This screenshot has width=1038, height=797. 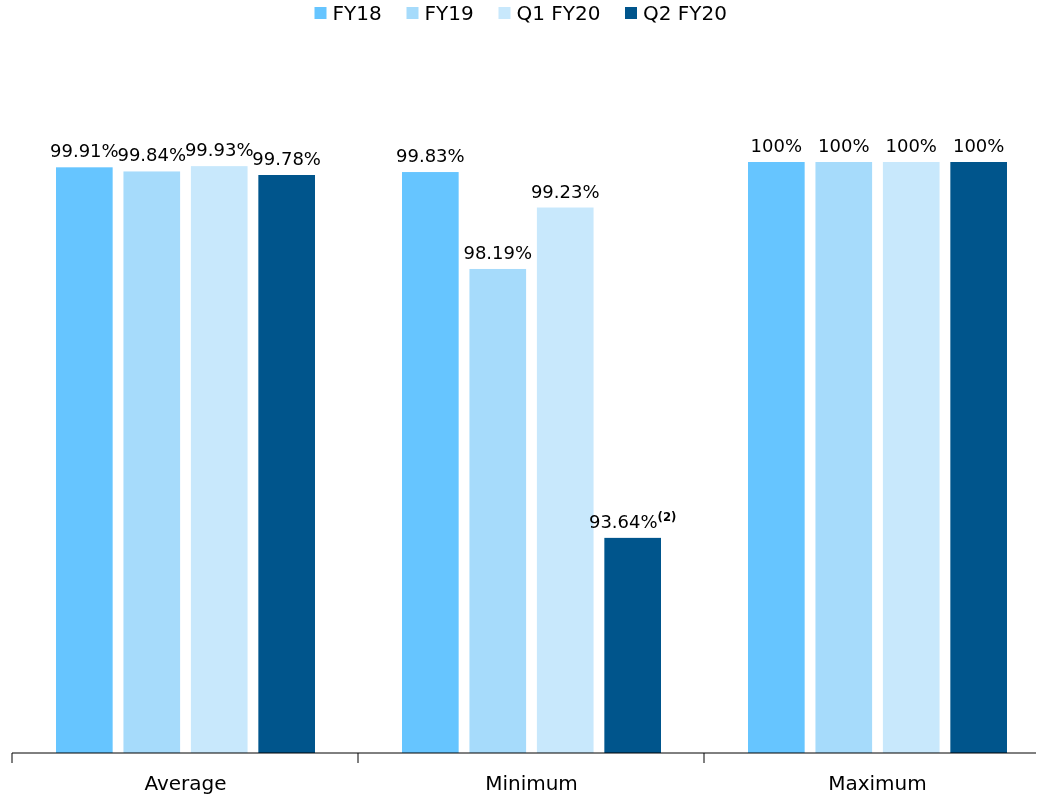 What do you see at coordinates (558, 12) in the screenshot?
I see `legend-label: Q1 FY20` at bounding box center [558, 12].